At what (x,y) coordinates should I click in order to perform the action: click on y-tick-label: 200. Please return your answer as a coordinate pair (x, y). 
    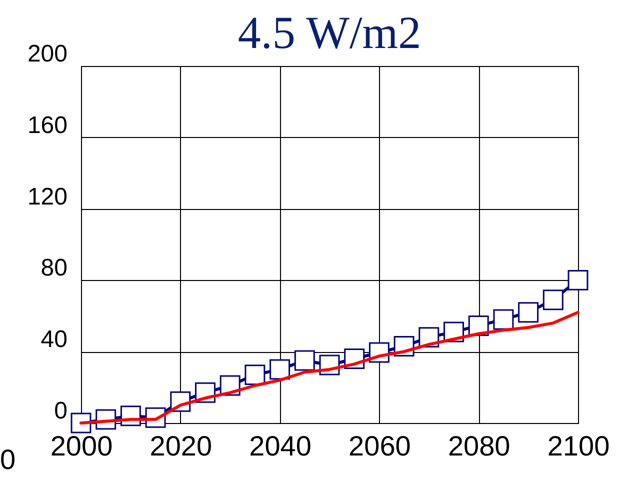
    Looking at the image, I should click on (47, 54).